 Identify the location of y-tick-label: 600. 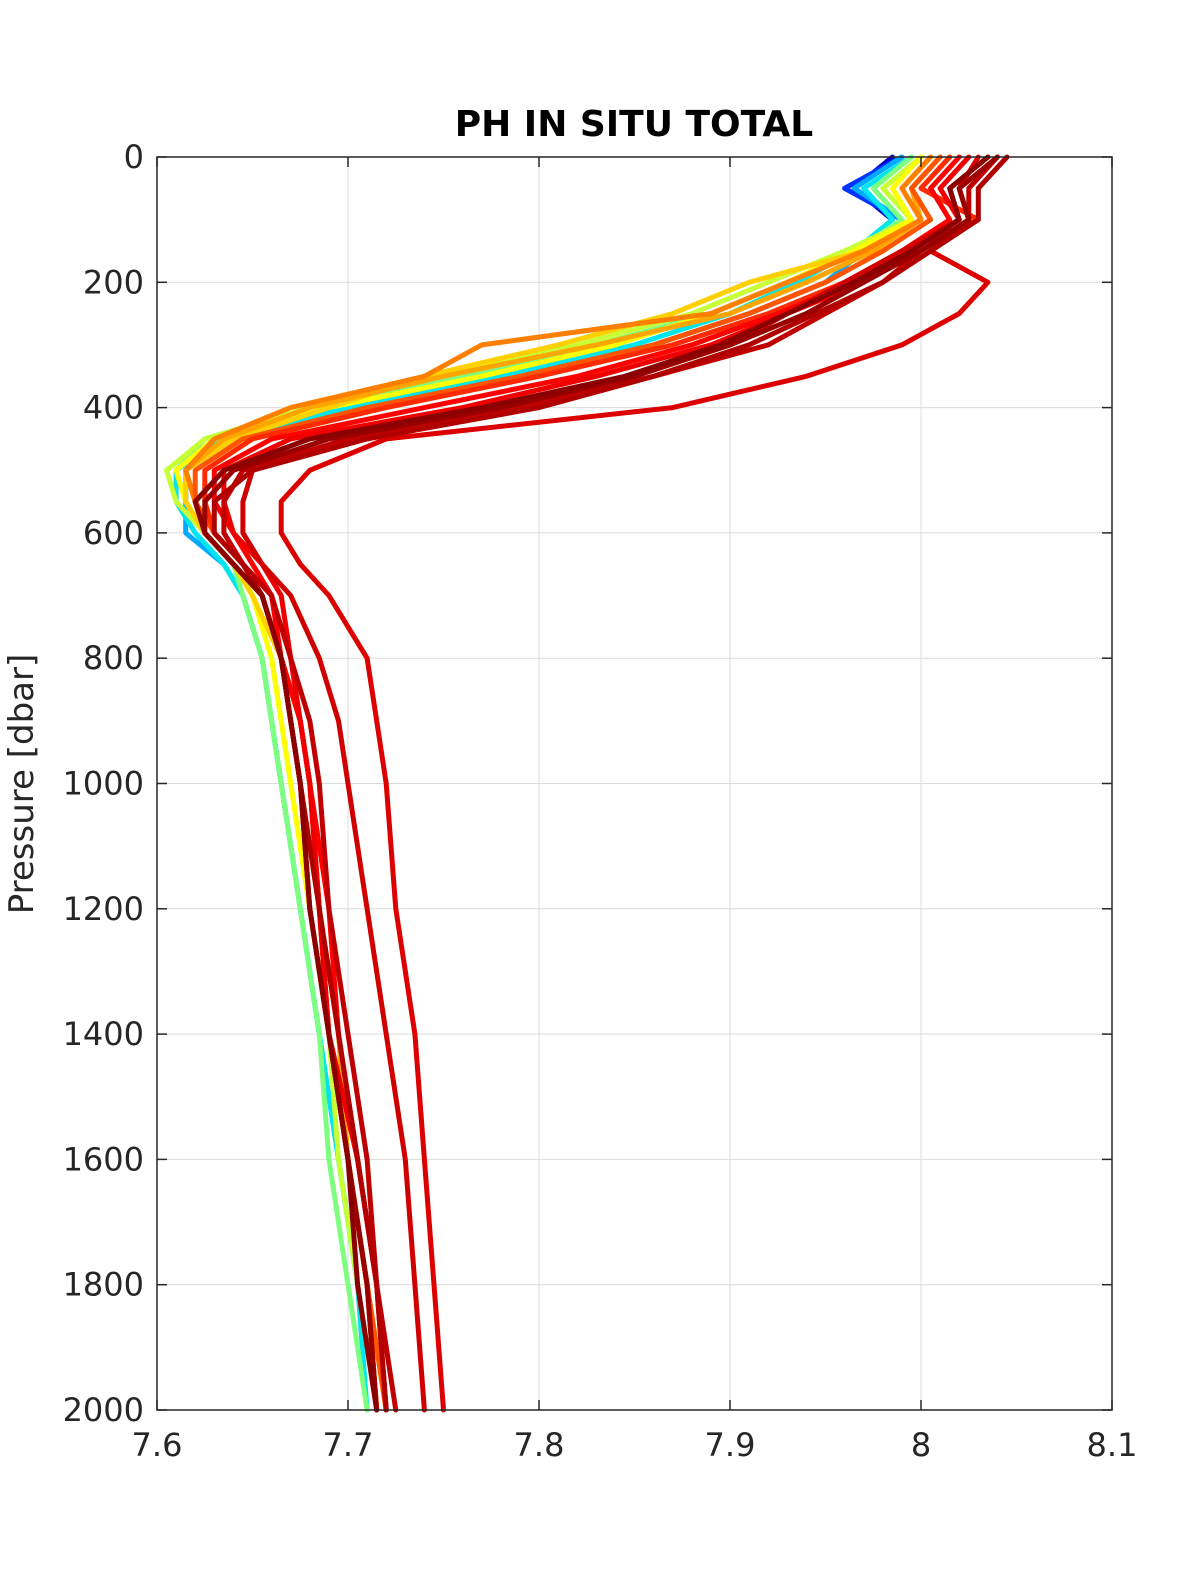
(113, 533).